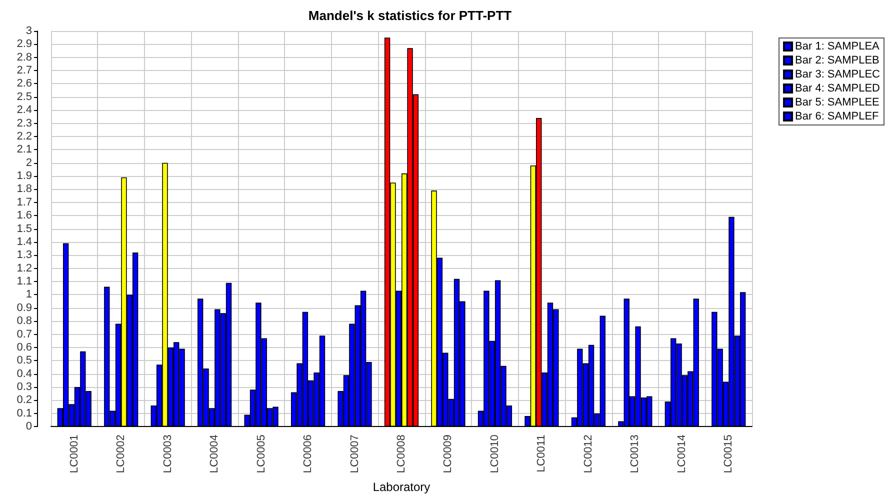 Image resolution: width=886 pixels, height=498 pixels. What do you see at coordinates (24, 255) in the screenshot?
I see `y-tick-label: 1.3` at bounding box center [24, 255].